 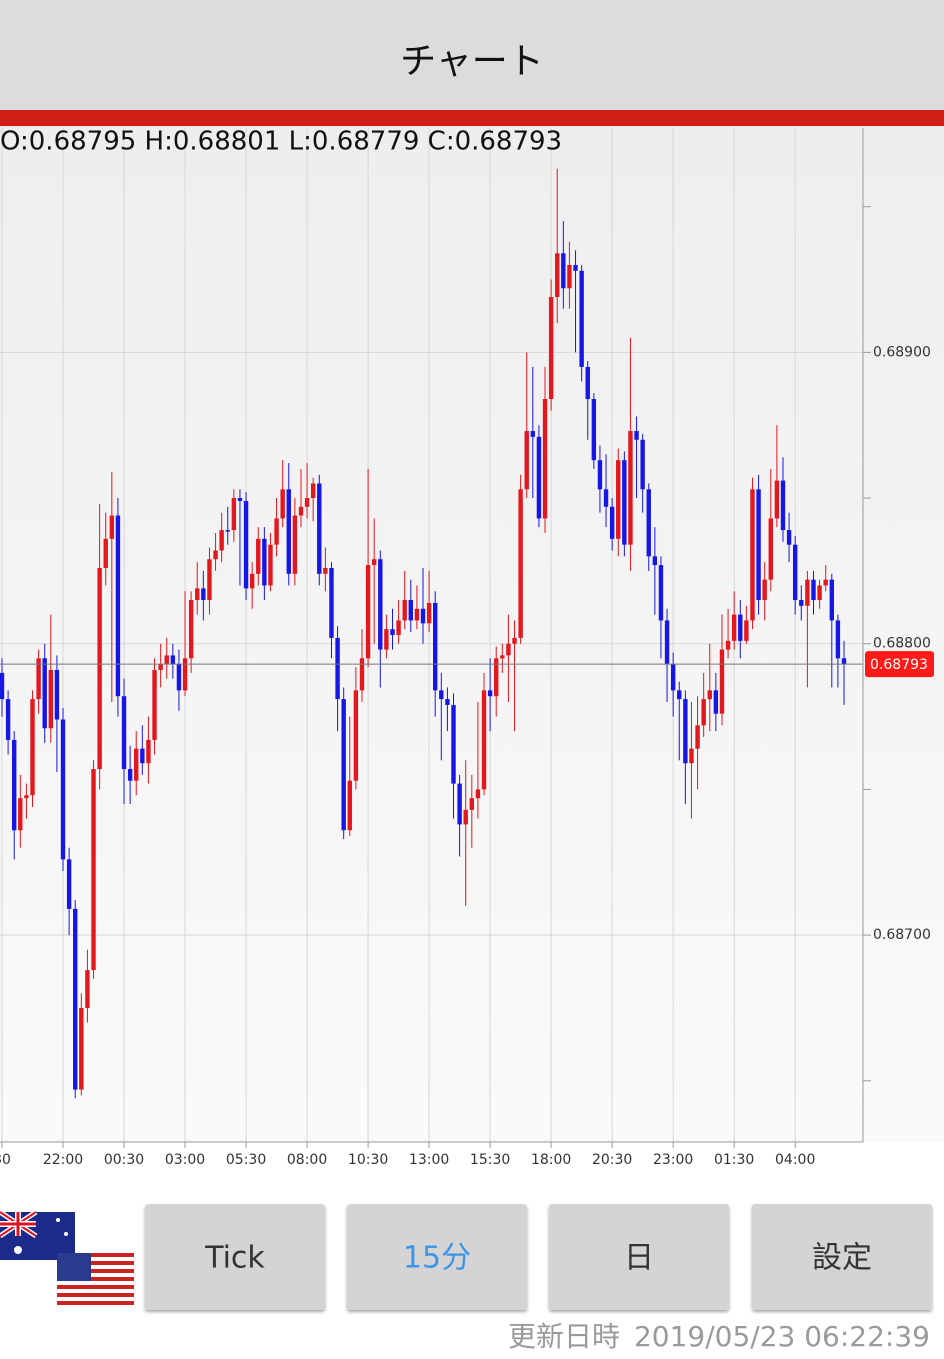 What do you see at coordinates (281, 142) in the screenshot?
I see `ohlc-readout: O:0.68795 H:0.68801 L:0.68779 C:0.68793` at bounding box center [281, 142].